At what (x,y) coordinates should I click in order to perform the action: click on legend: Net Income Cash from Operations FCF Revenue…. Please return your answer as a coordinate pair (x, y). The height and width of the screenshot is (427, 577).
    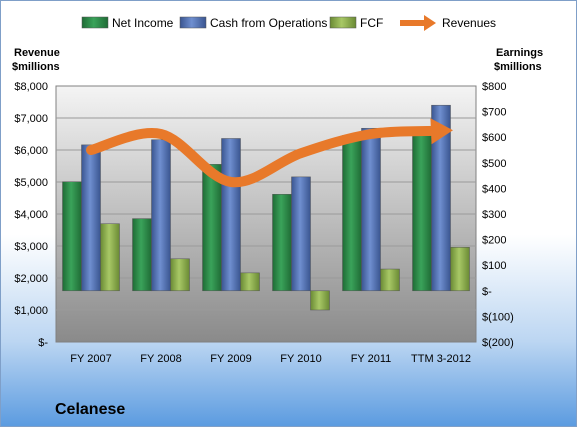
    Looking at the image, I should click on (288, 23).